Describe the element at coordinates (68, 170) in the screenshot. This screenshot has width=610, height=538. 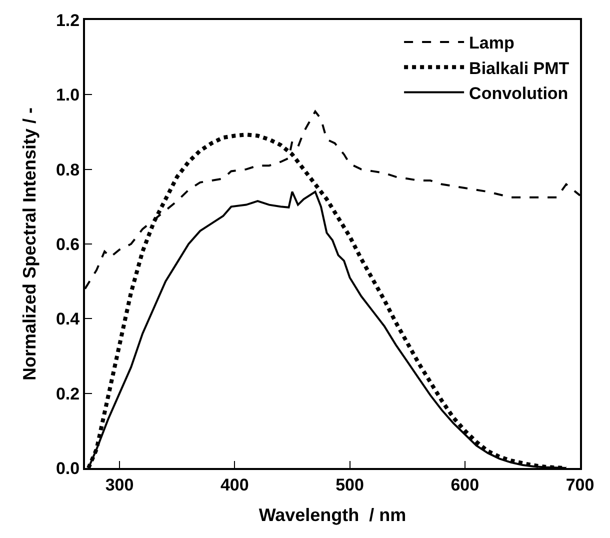
I see `y-tick-label: 0.8` at that location.